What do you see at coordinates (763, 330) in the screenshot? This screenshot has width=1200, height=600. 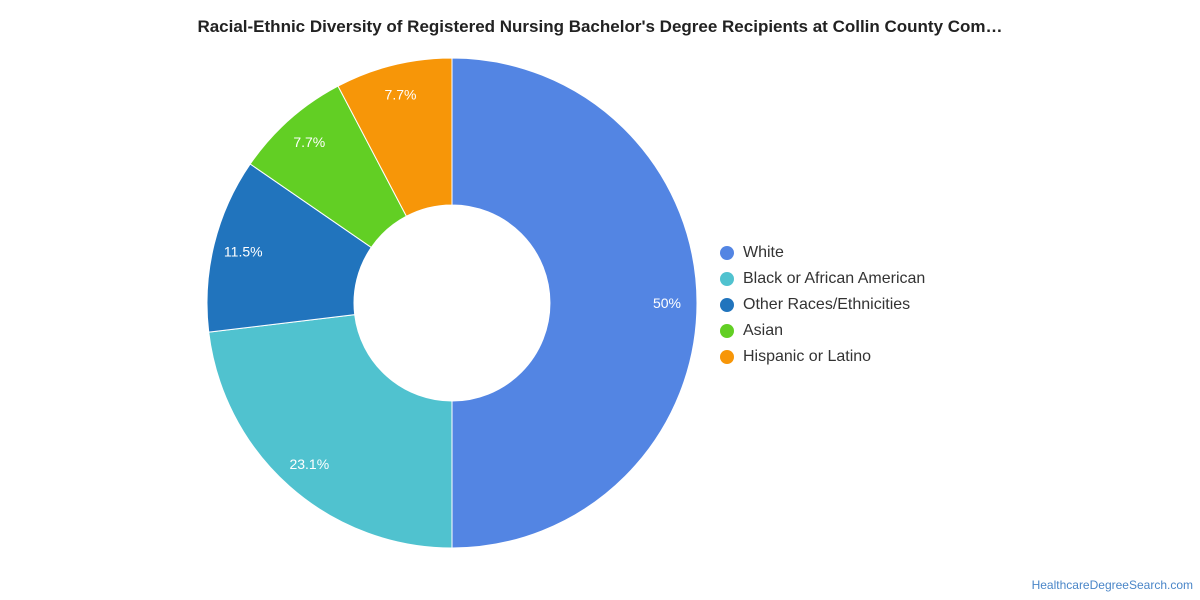 I see `legend-label: Asian` at bounding box center [763, 330].